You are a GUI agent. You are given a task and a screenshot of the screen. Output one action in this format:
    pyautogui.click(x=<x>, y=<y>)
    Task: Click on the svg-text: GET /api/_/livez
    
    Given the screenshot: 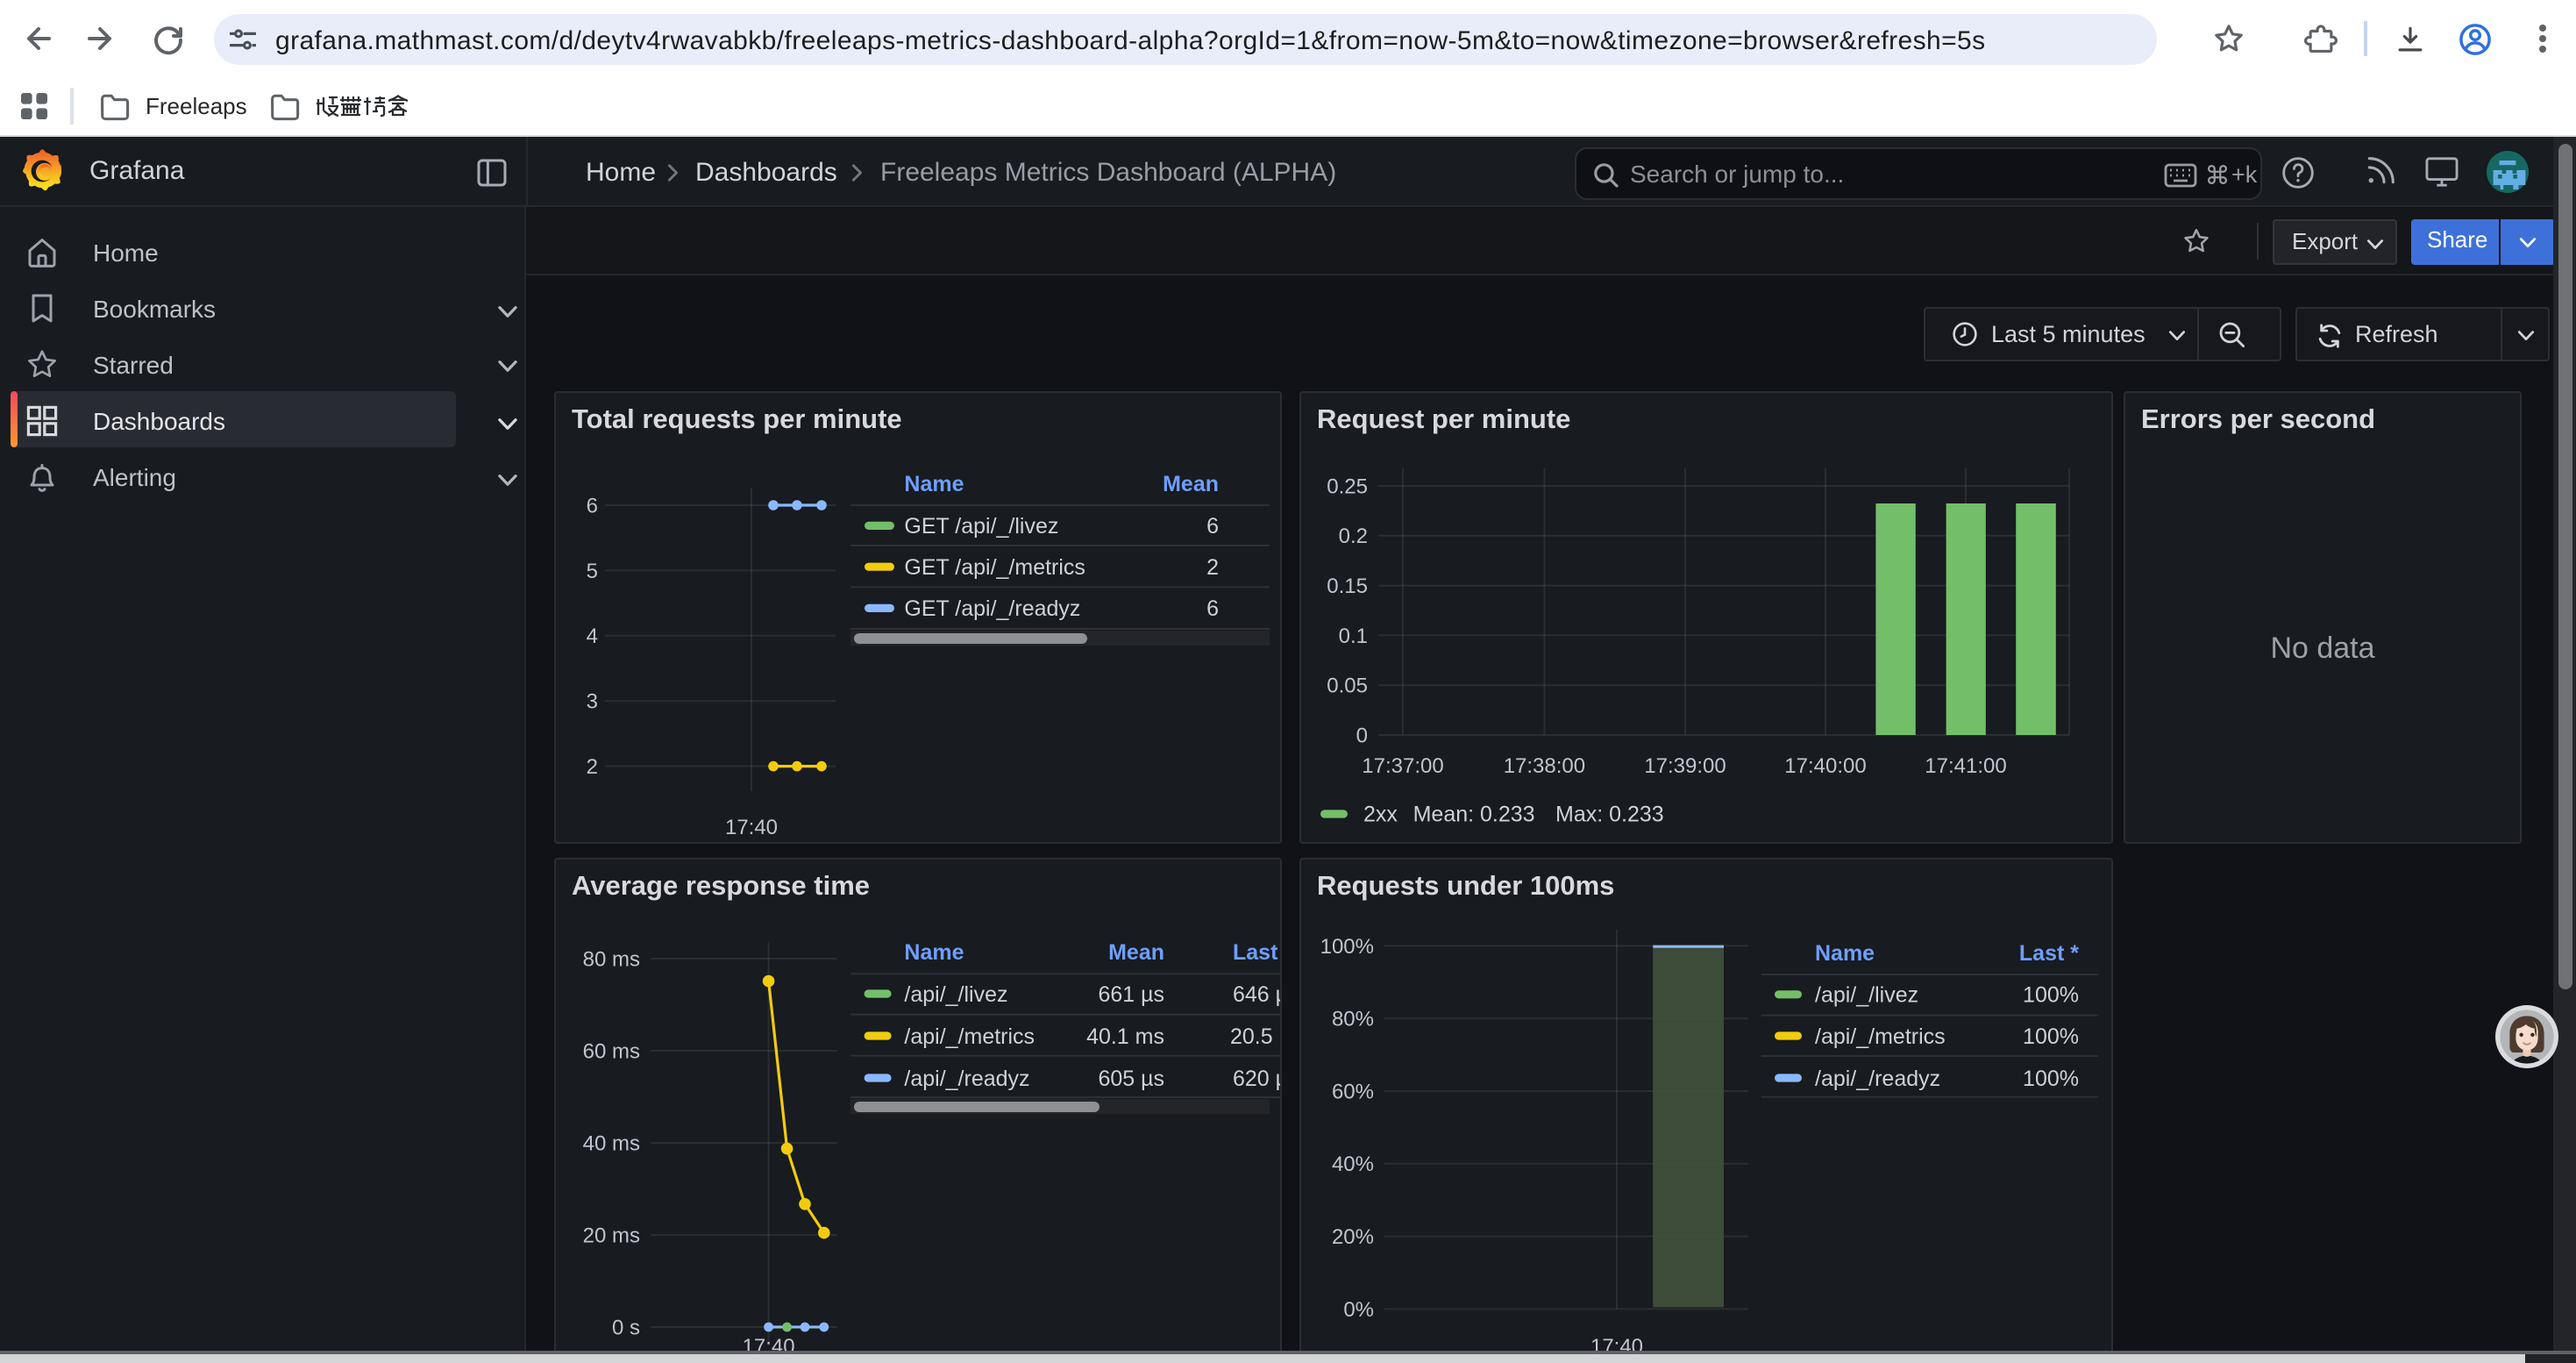 What is the action you would take?
    pyautogui.click(x=981, y=526)
    